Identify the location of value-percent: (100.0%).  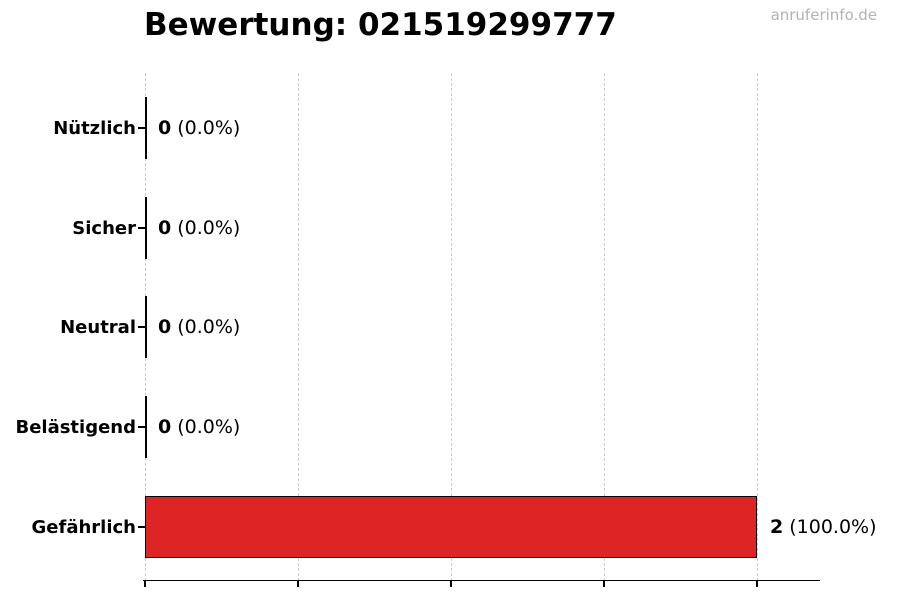
(833, 527).